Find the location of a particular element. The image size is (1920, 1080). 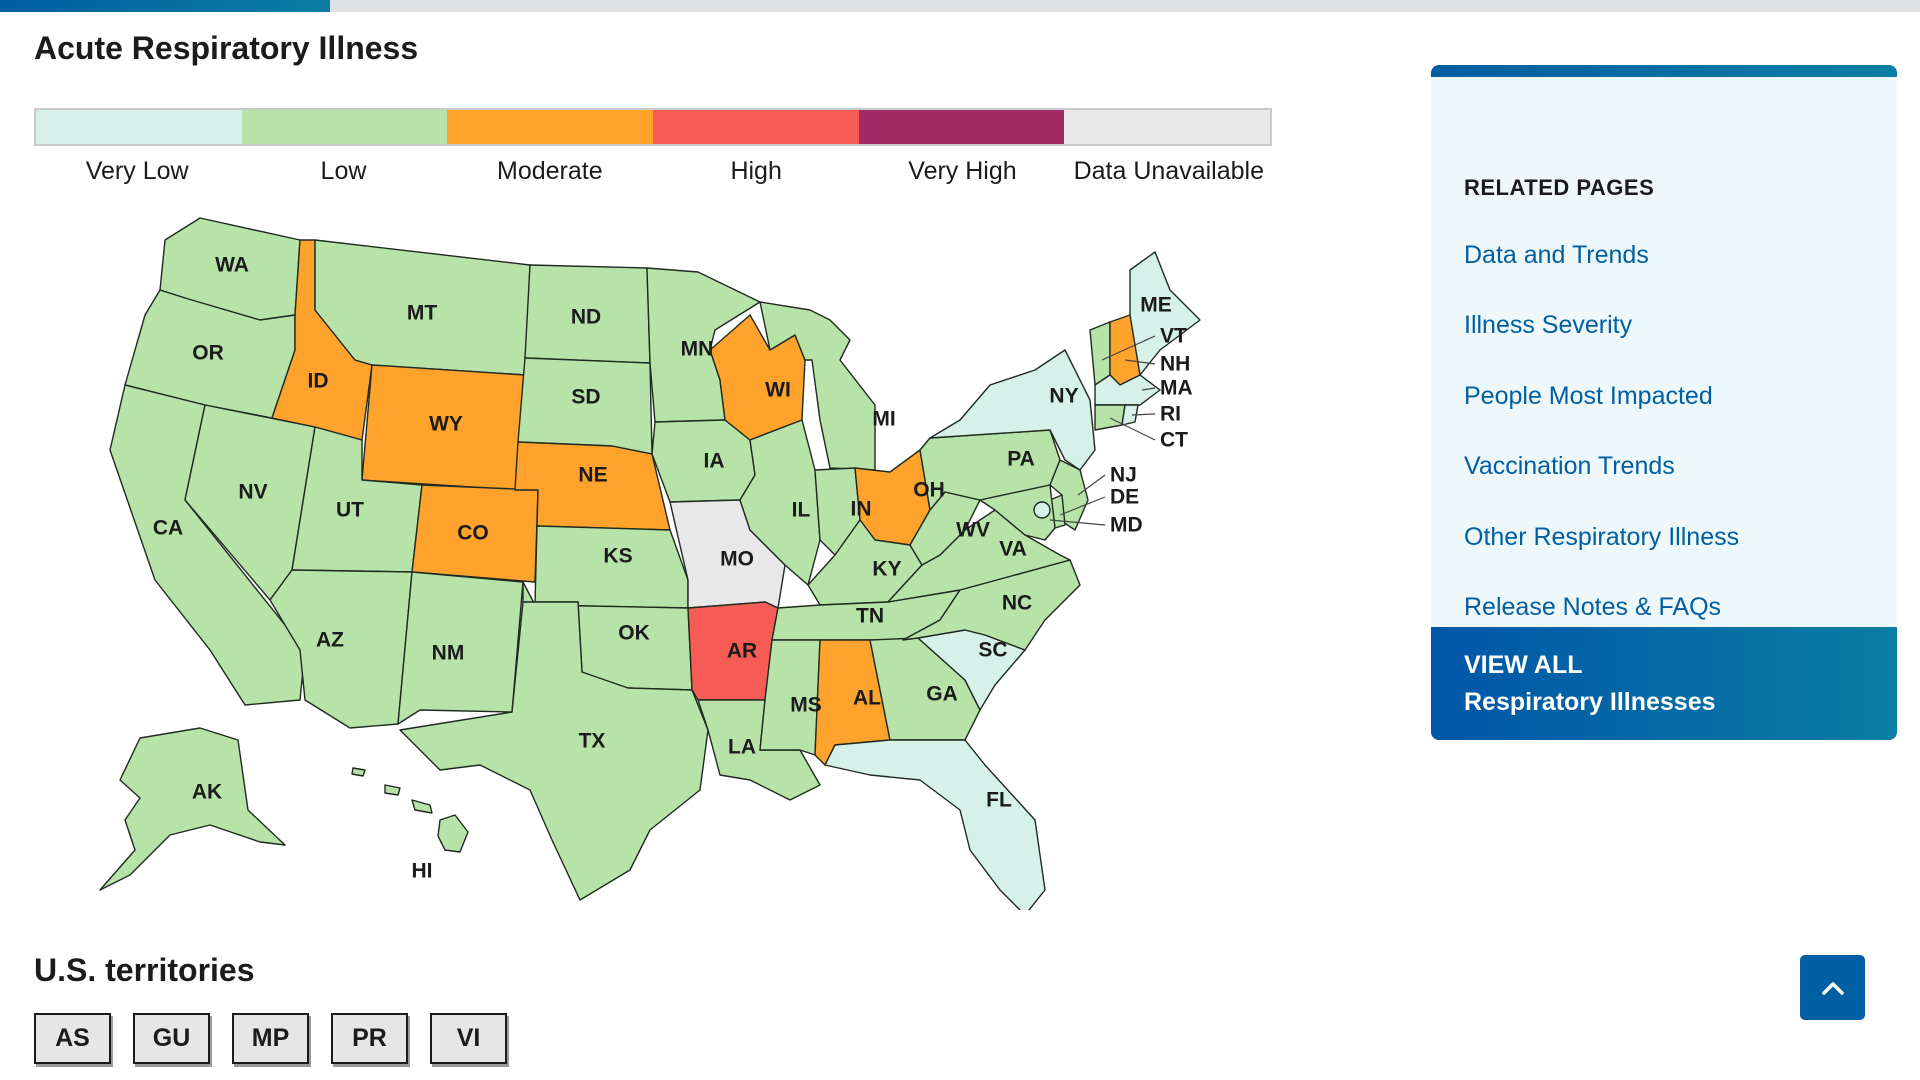

state-label-wv: WV is located at coordinates (973, 530).